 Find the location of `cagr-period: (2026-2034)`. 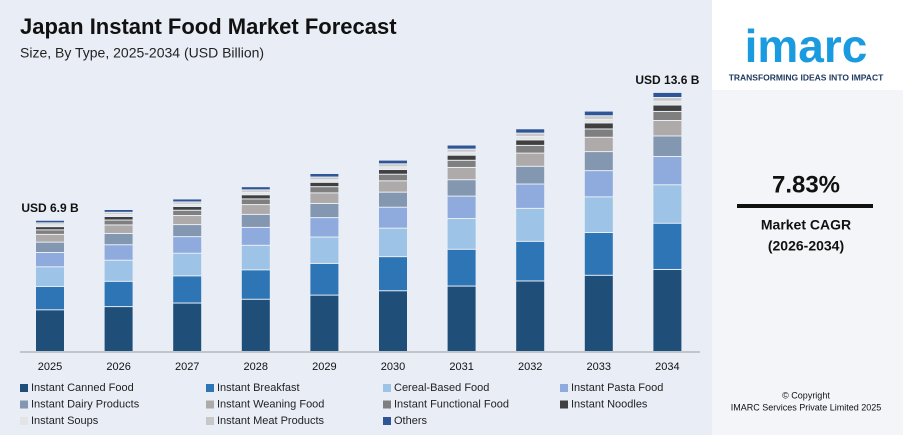

cagr-period: (2026-2034) is located at coordinates (806, 246).